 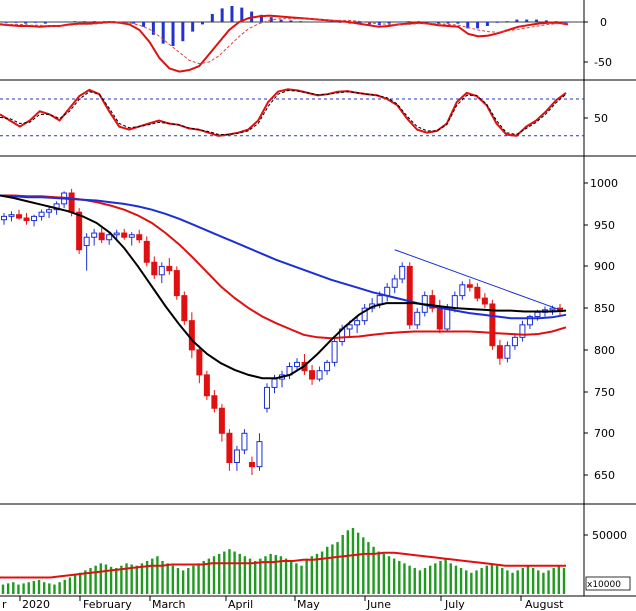 I want to click on month-label-2020: 2020, so click(x=36, y=604).